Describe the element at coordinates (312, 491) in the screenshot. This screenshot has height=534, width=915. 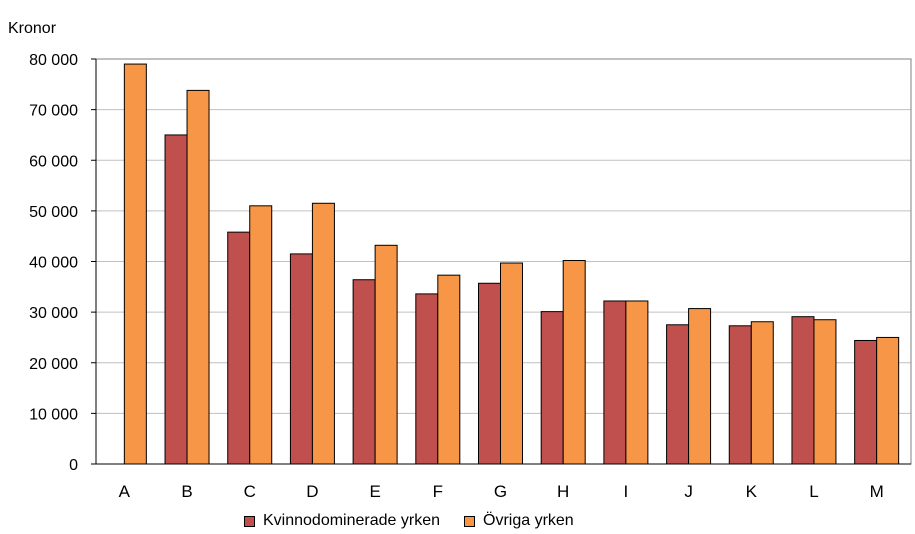
I see `x-tick-label-D: D` at that location.